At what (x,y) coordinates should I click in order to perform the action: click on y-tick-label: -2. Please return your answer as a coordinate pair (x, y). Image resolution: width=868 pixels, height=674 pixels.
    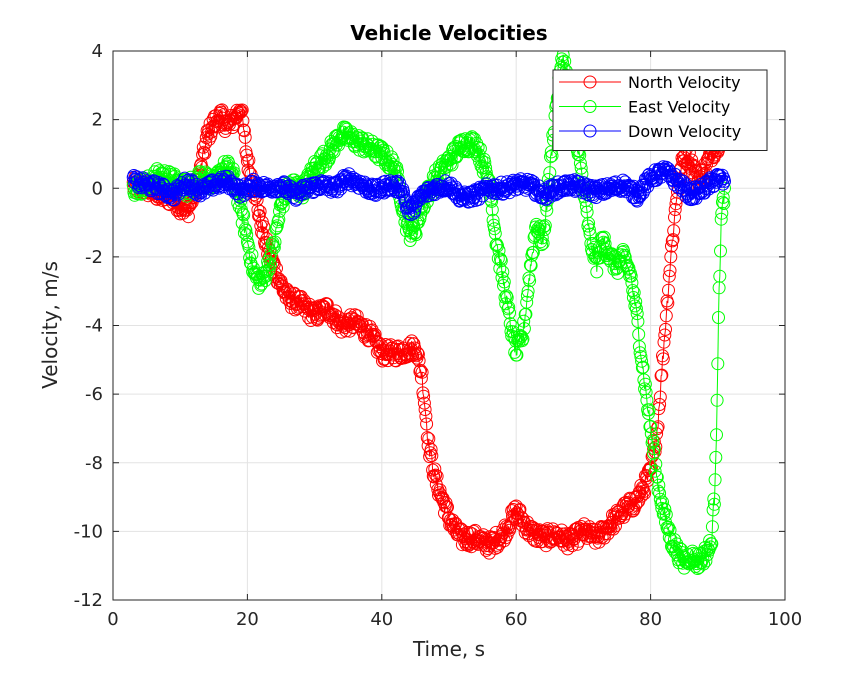
    Looking at the image, I should click on (94, 257).